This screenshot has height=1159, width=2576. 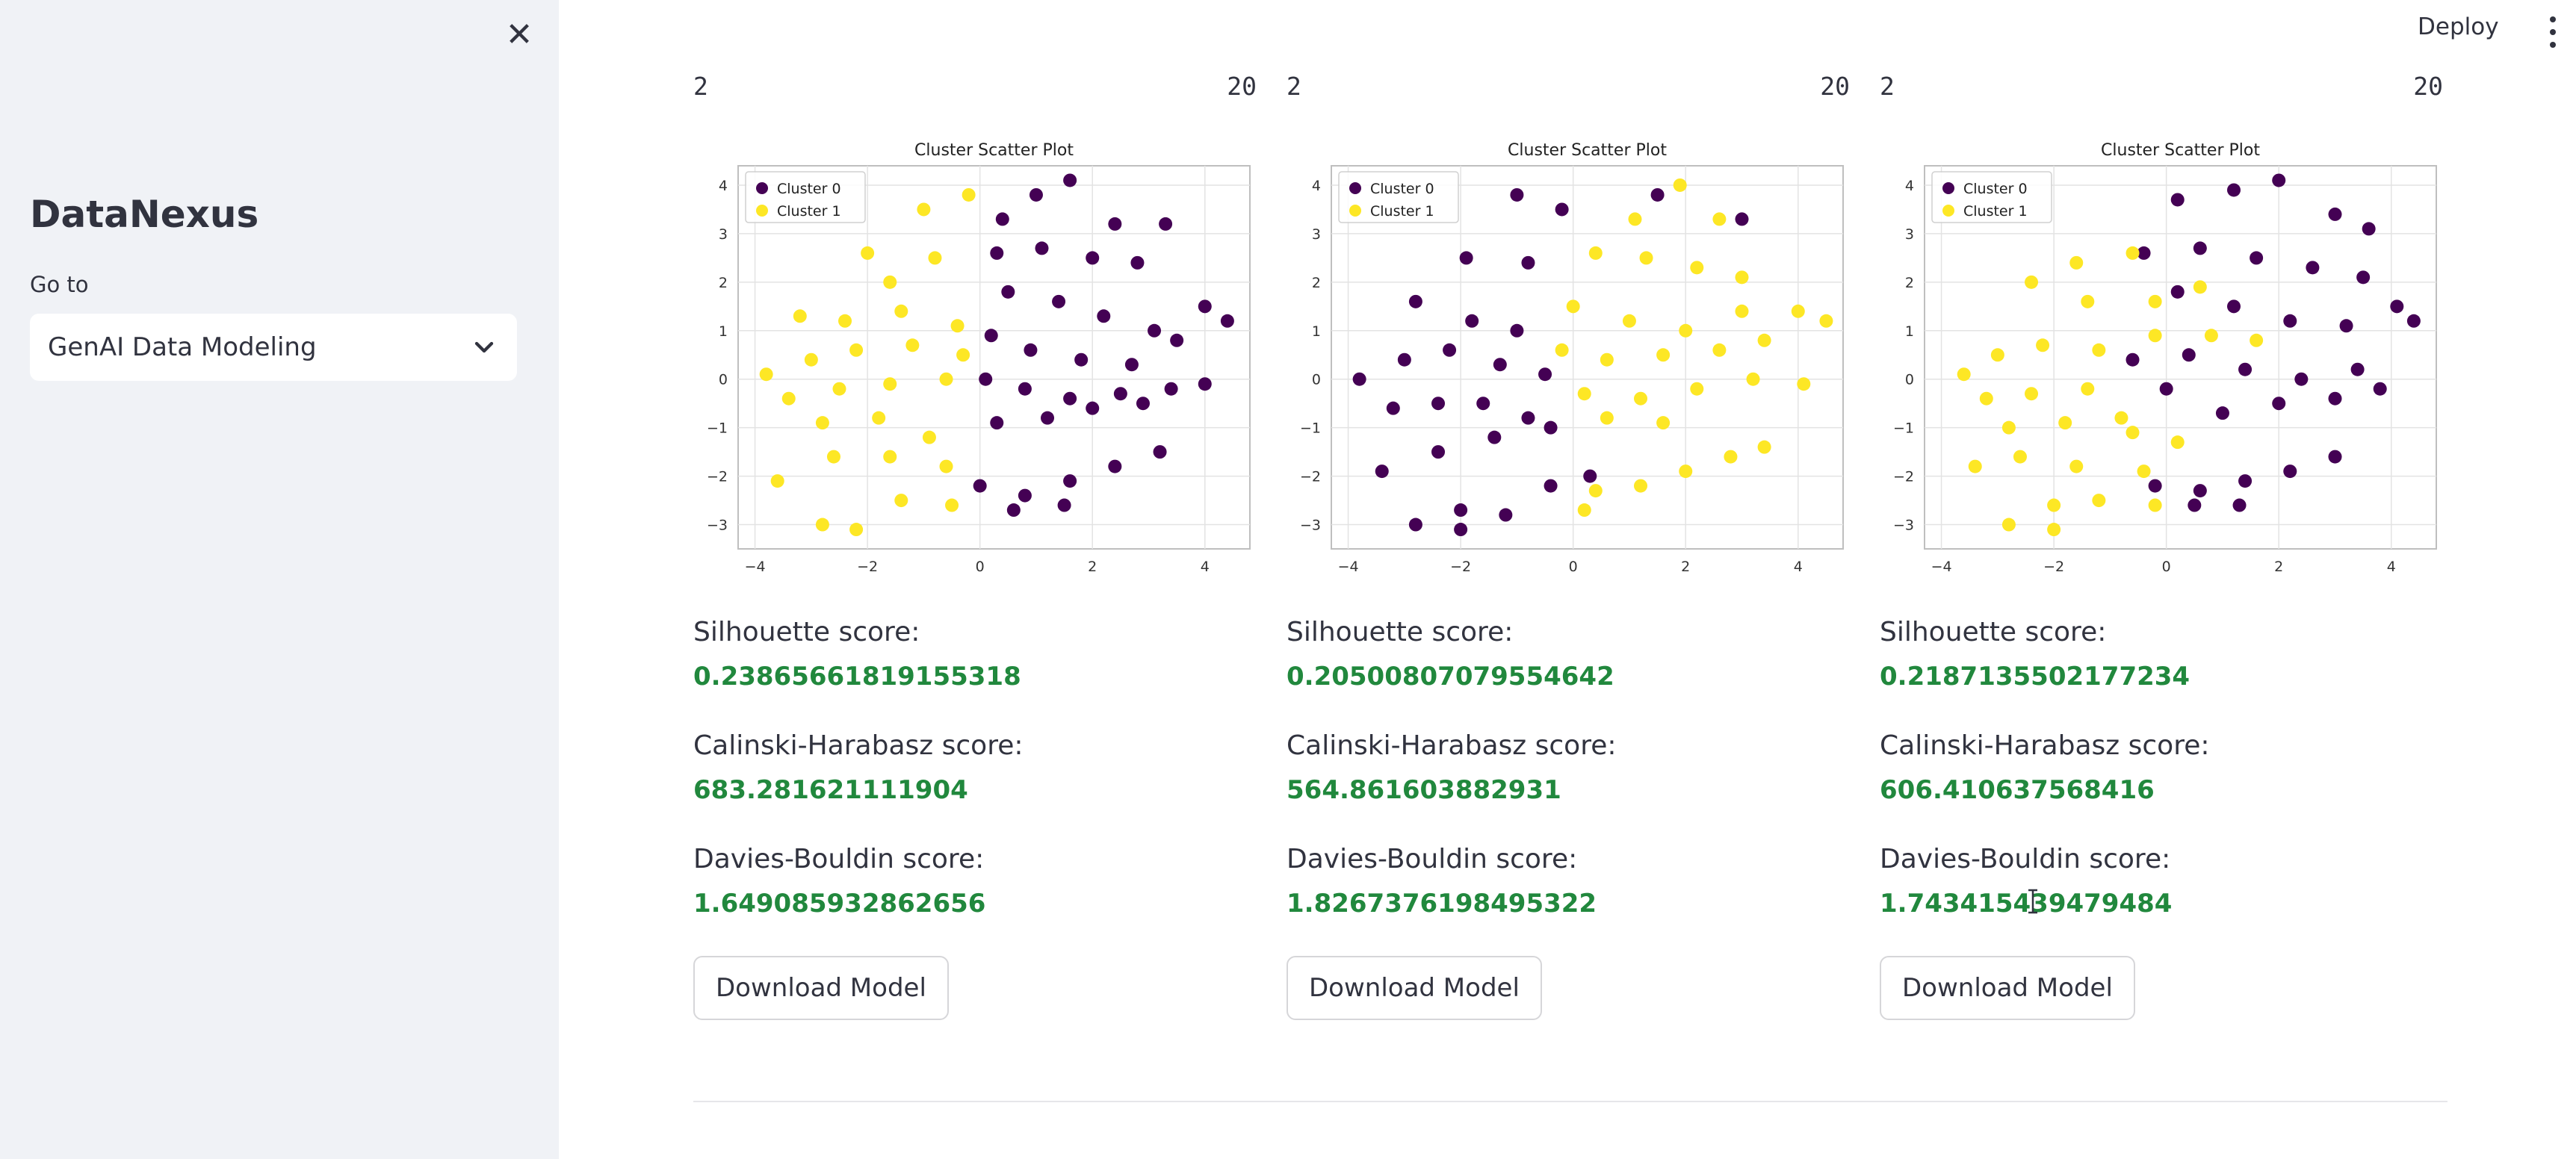 What do you see at coordinates (1092, 567) in the screenshot?
I see `x-tick-label: 2` at bounding box center [1092, 567].